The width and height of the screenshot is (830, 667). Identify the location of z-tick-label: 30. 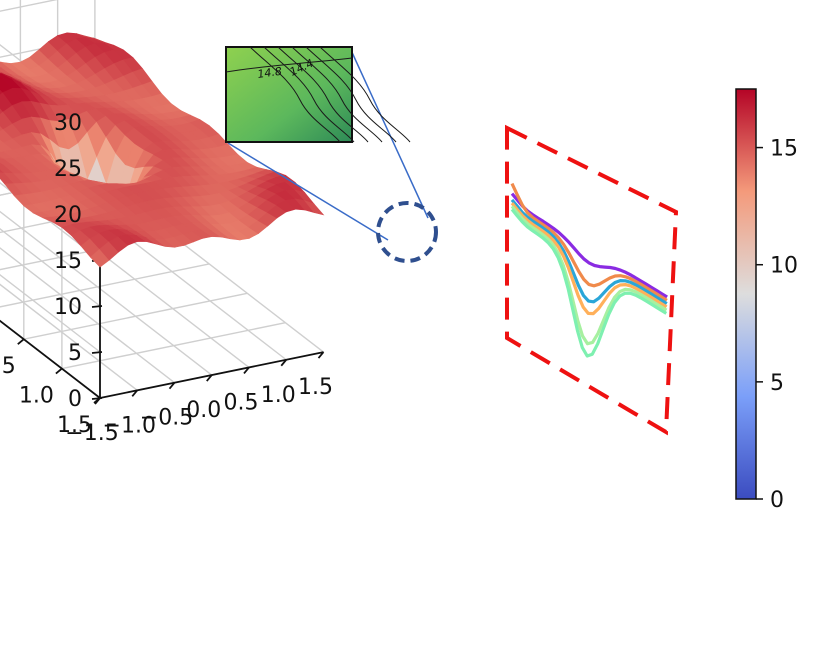
(68, 123).